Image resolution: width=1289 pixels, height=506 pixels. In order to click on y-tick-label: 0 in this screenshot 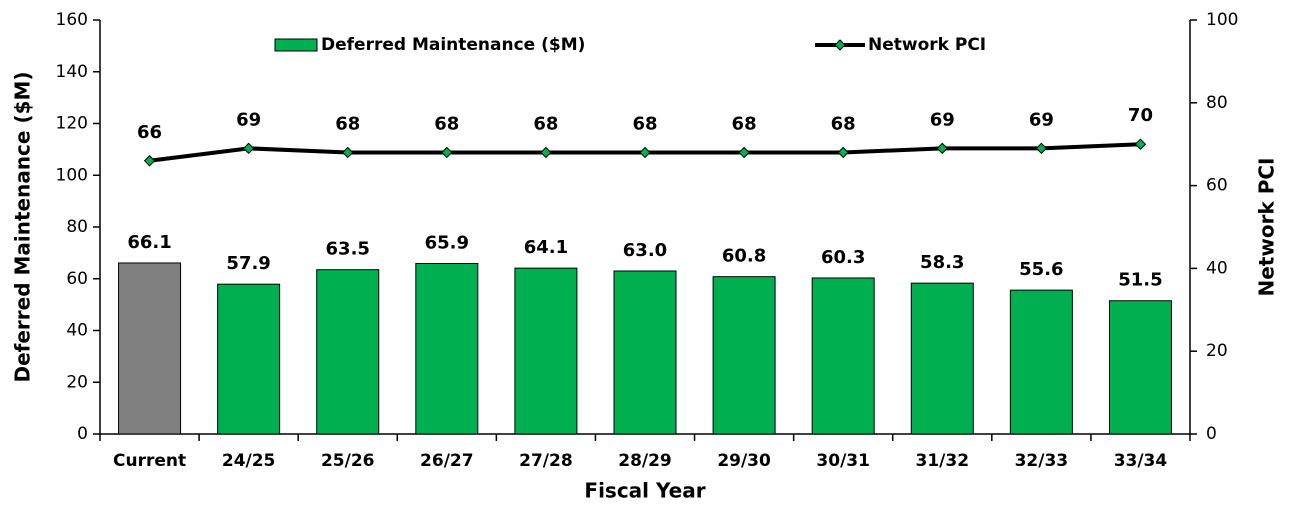, I will do `click(82, 434)`.